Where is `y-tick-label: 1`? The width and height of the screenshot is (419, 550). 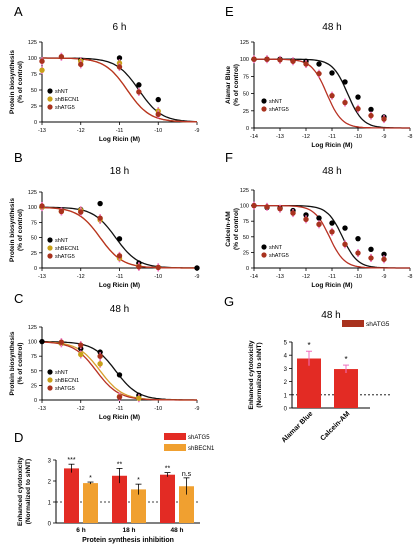
y-tick-label: 1 is located at coordinates (286, 396).